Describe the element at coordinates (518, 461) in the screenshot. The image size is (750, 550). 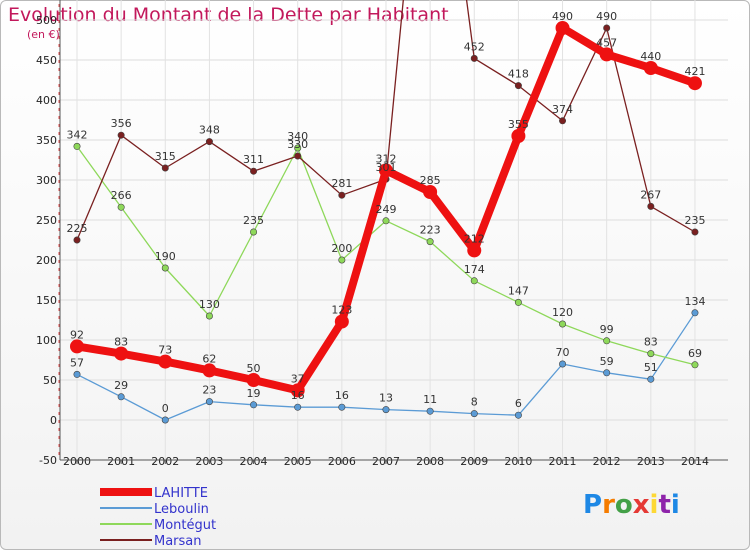
I see `x-tick-label: 2010` at that location.